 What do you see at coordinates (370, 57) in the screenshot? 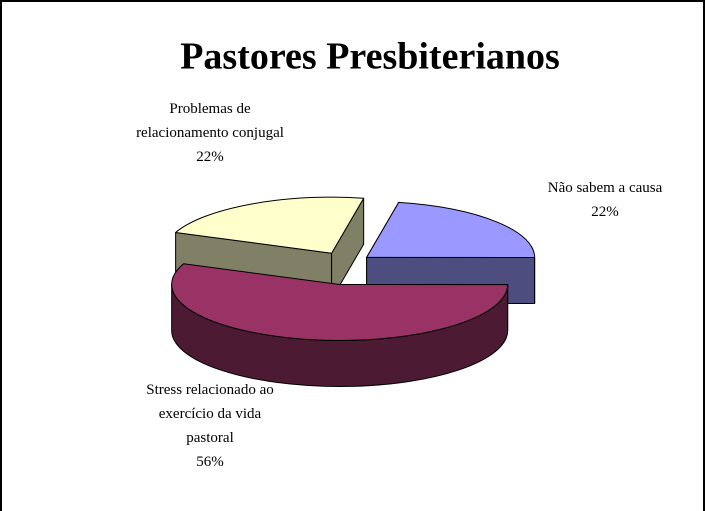
I see `chart-title: Pastores Presbiterianos` at bounding box center [370, 57].